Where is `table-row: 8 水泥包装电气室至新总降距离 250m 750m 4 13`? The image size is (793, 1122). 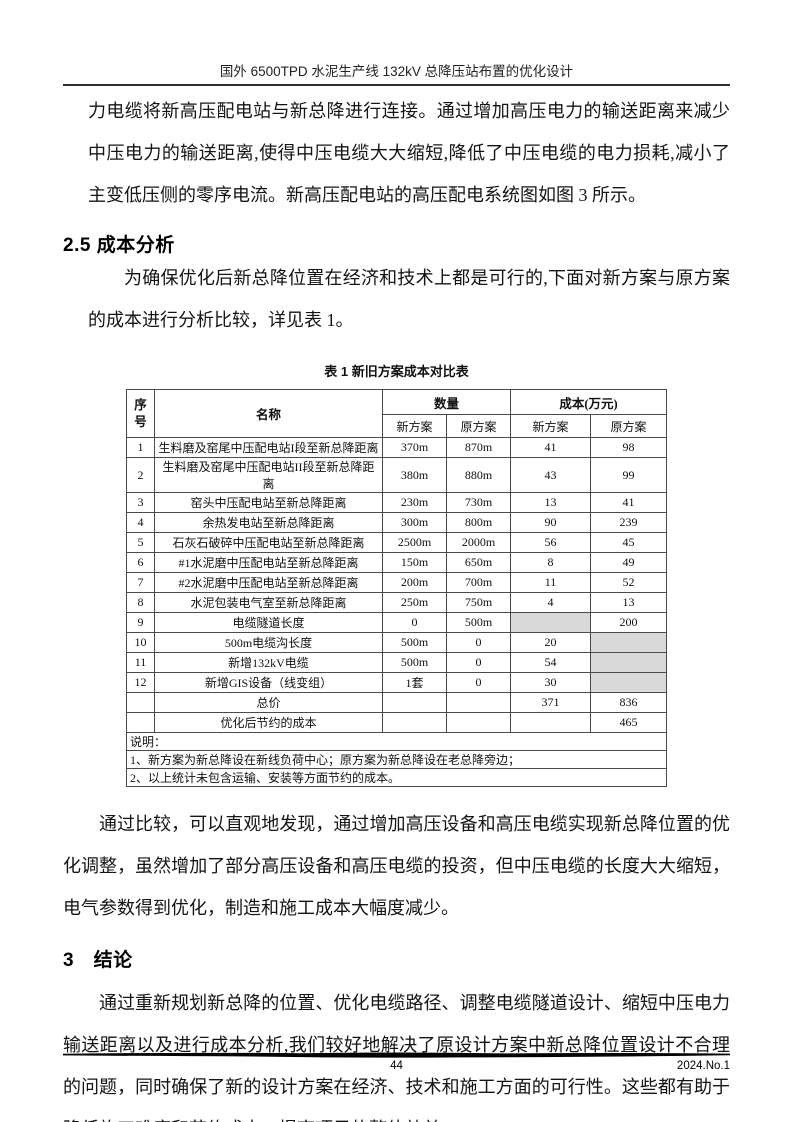 table-row: 8 水泥包装电气室至新总降距离 250m 750m 4 13 is located at coordinates (396, 602).